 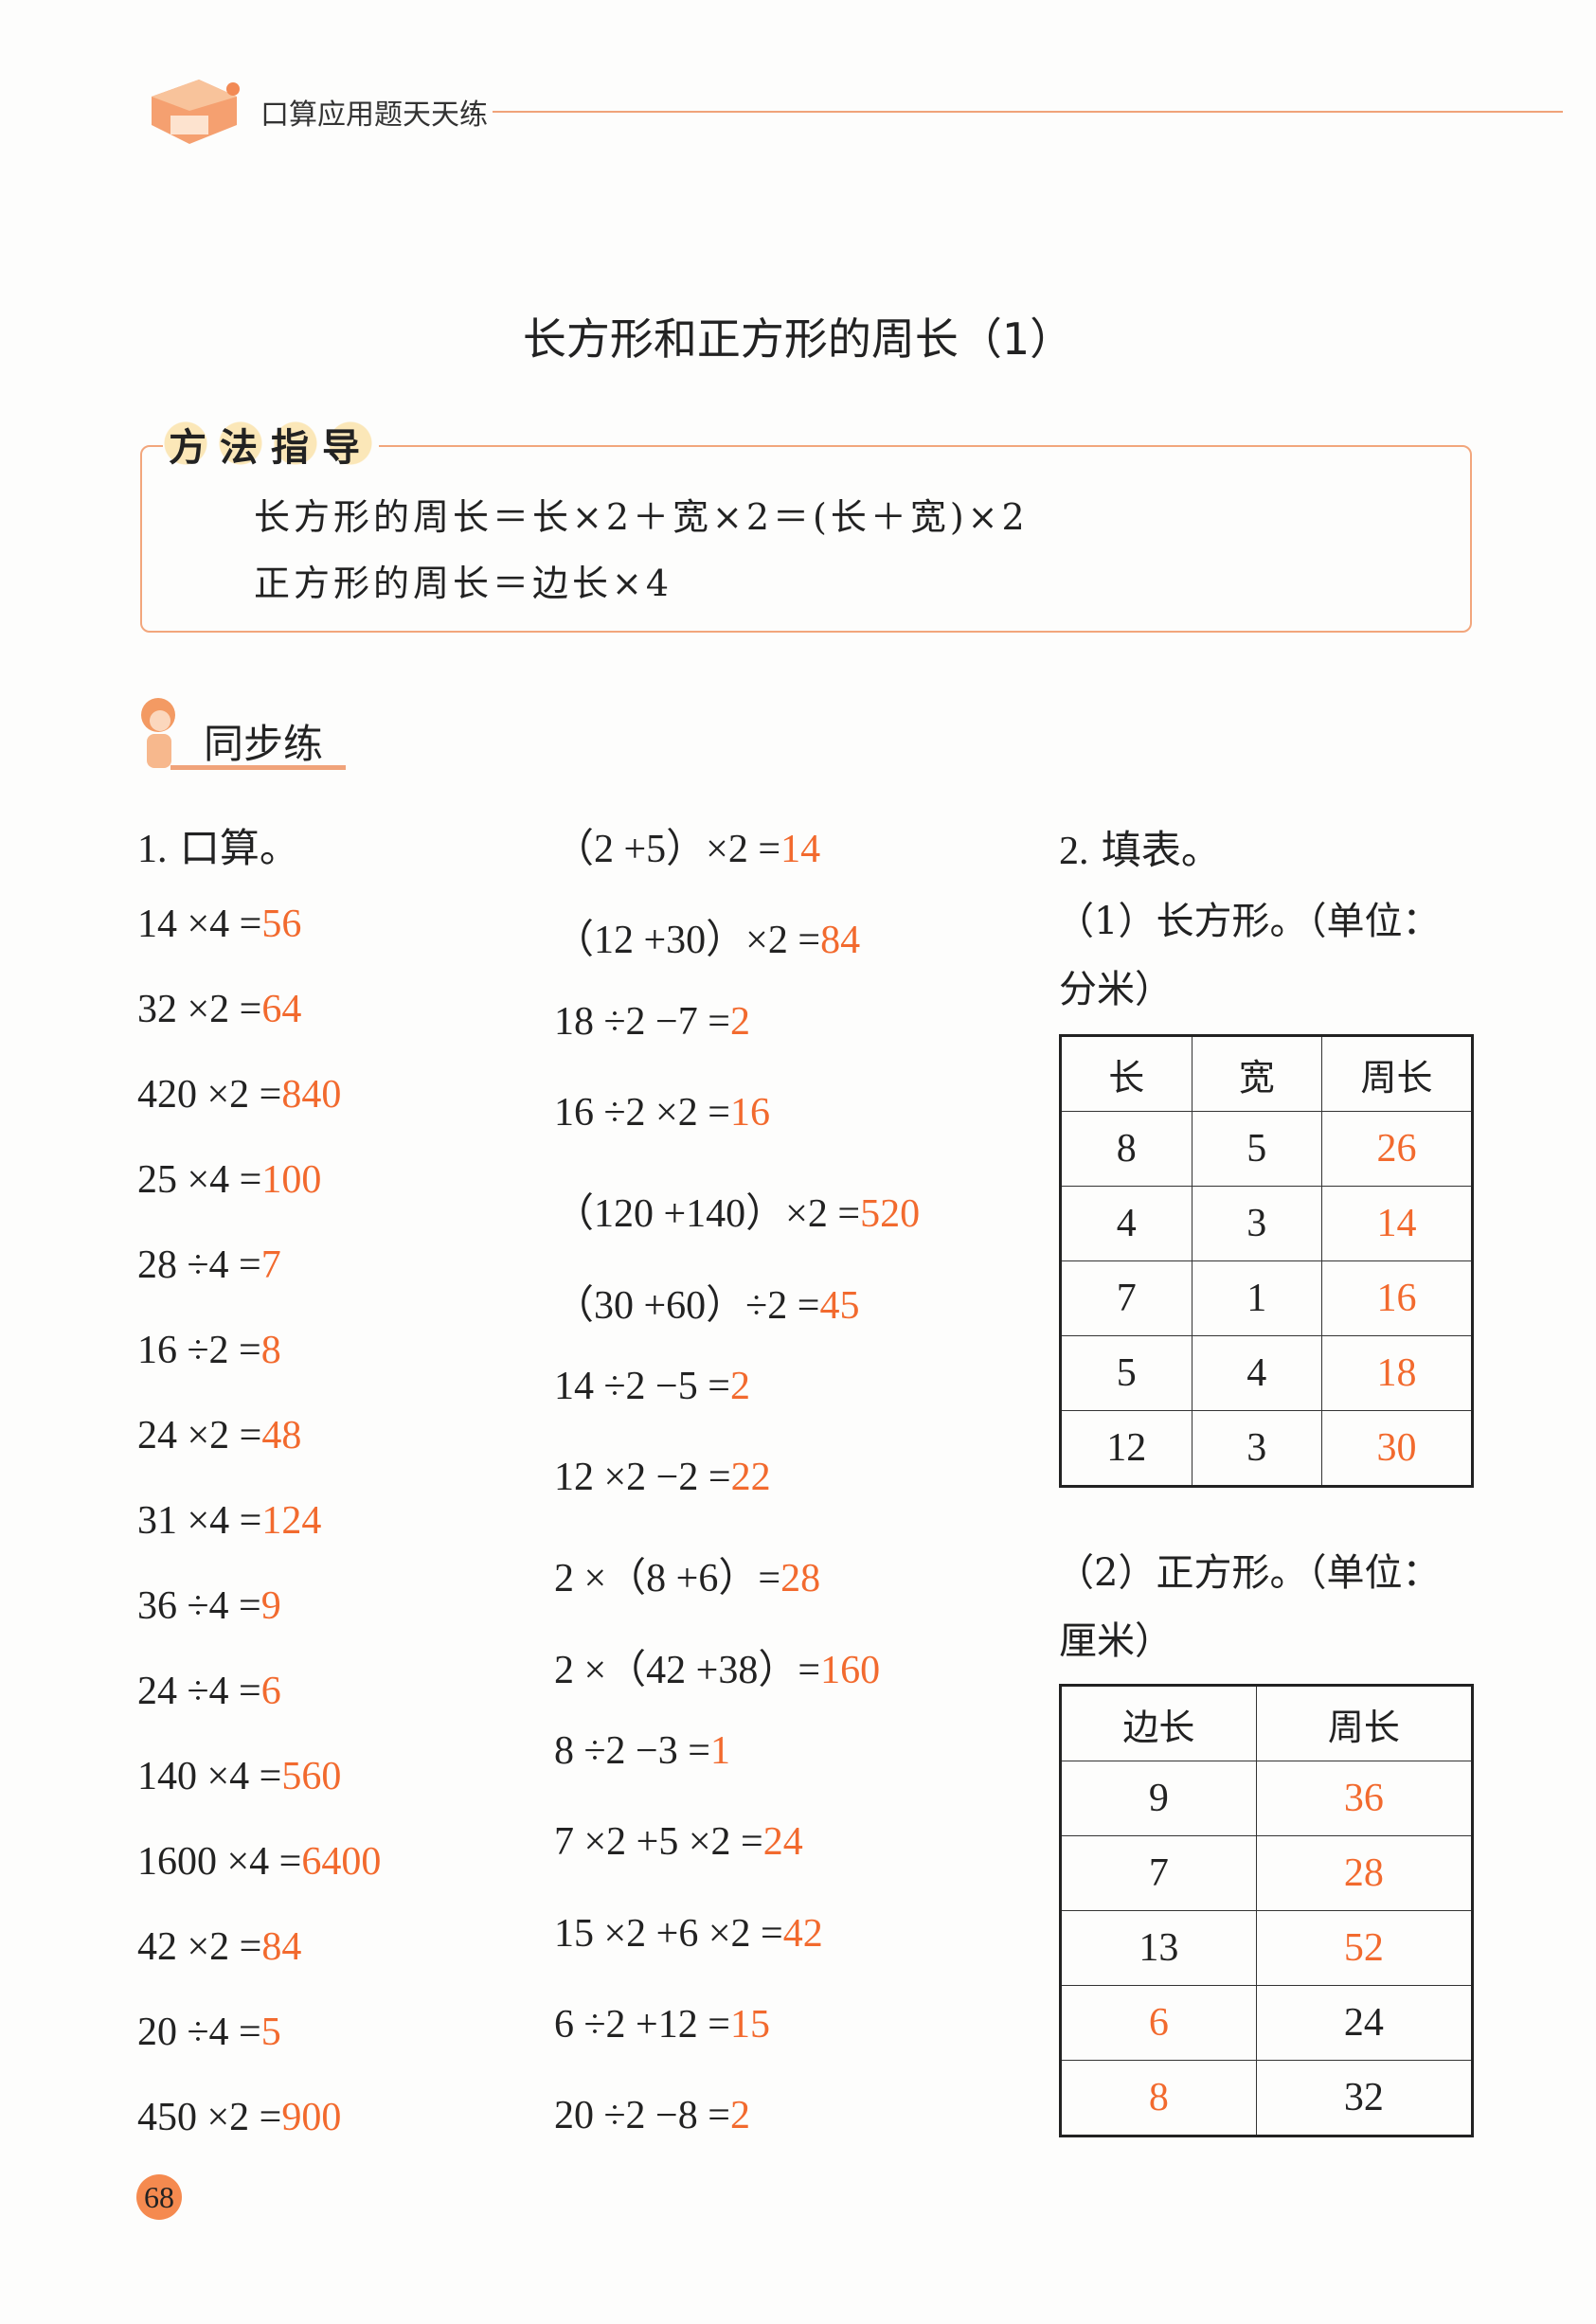 I want to click on equation-expression: 450 ×2 =, so click(x=209, y=2118).